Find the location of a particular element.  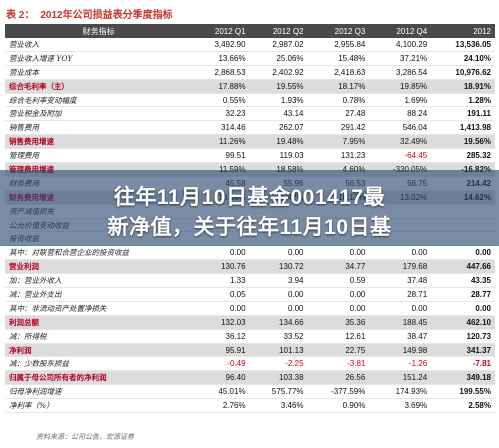

table-cell: 0.90% is located at coordinates (338, 406).